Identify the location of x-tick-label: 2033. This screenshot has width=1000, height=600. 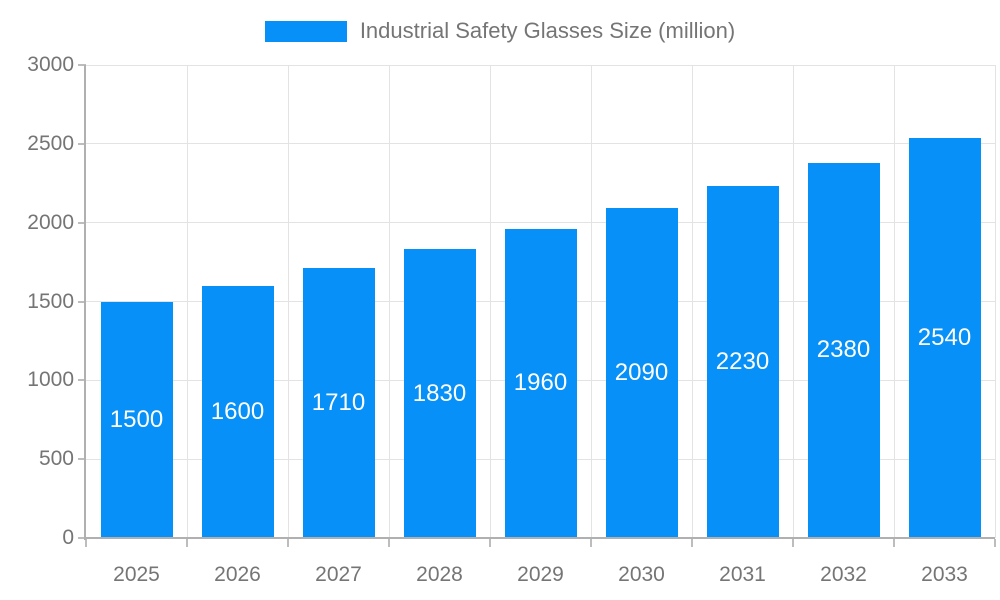
(944, 574).